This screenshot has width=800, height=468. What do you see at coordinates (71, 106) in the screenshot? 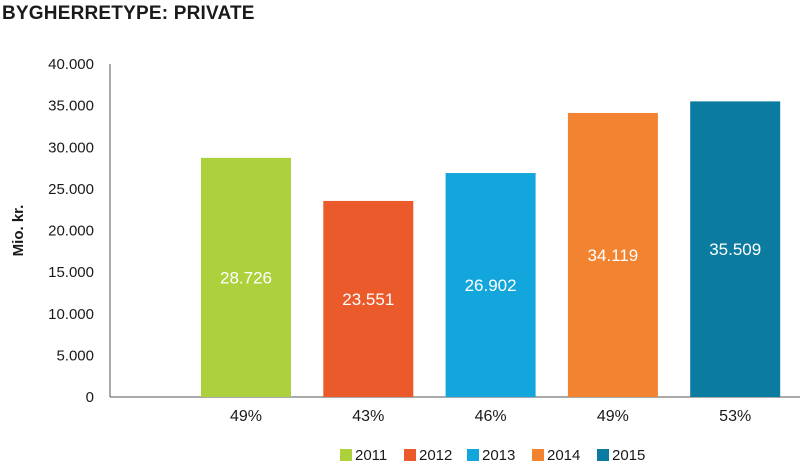
I see `y-tick-label: 35.000` at bounding box center [71, 106].